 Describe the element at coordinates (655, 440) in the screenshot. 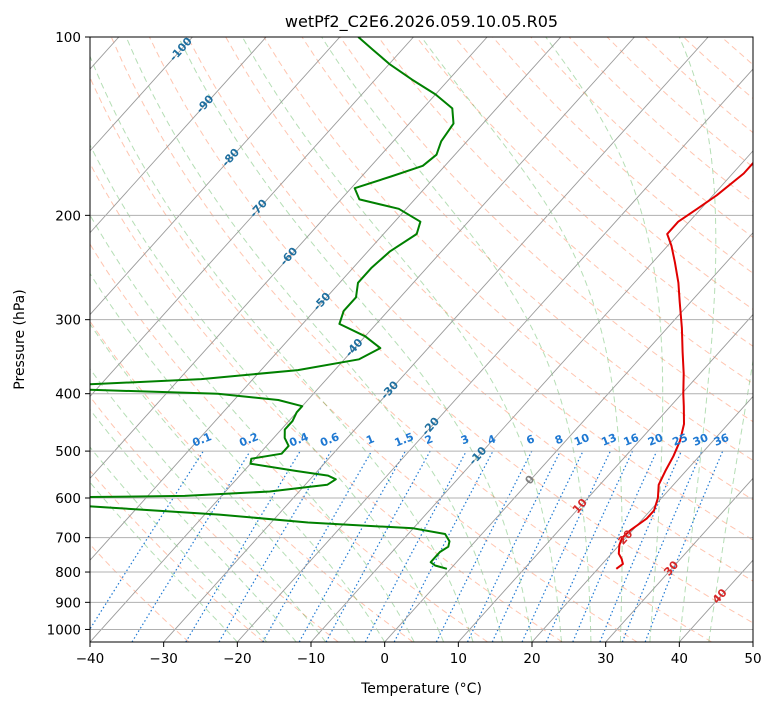

I see `mixing-ratio-label: 20` at that location.